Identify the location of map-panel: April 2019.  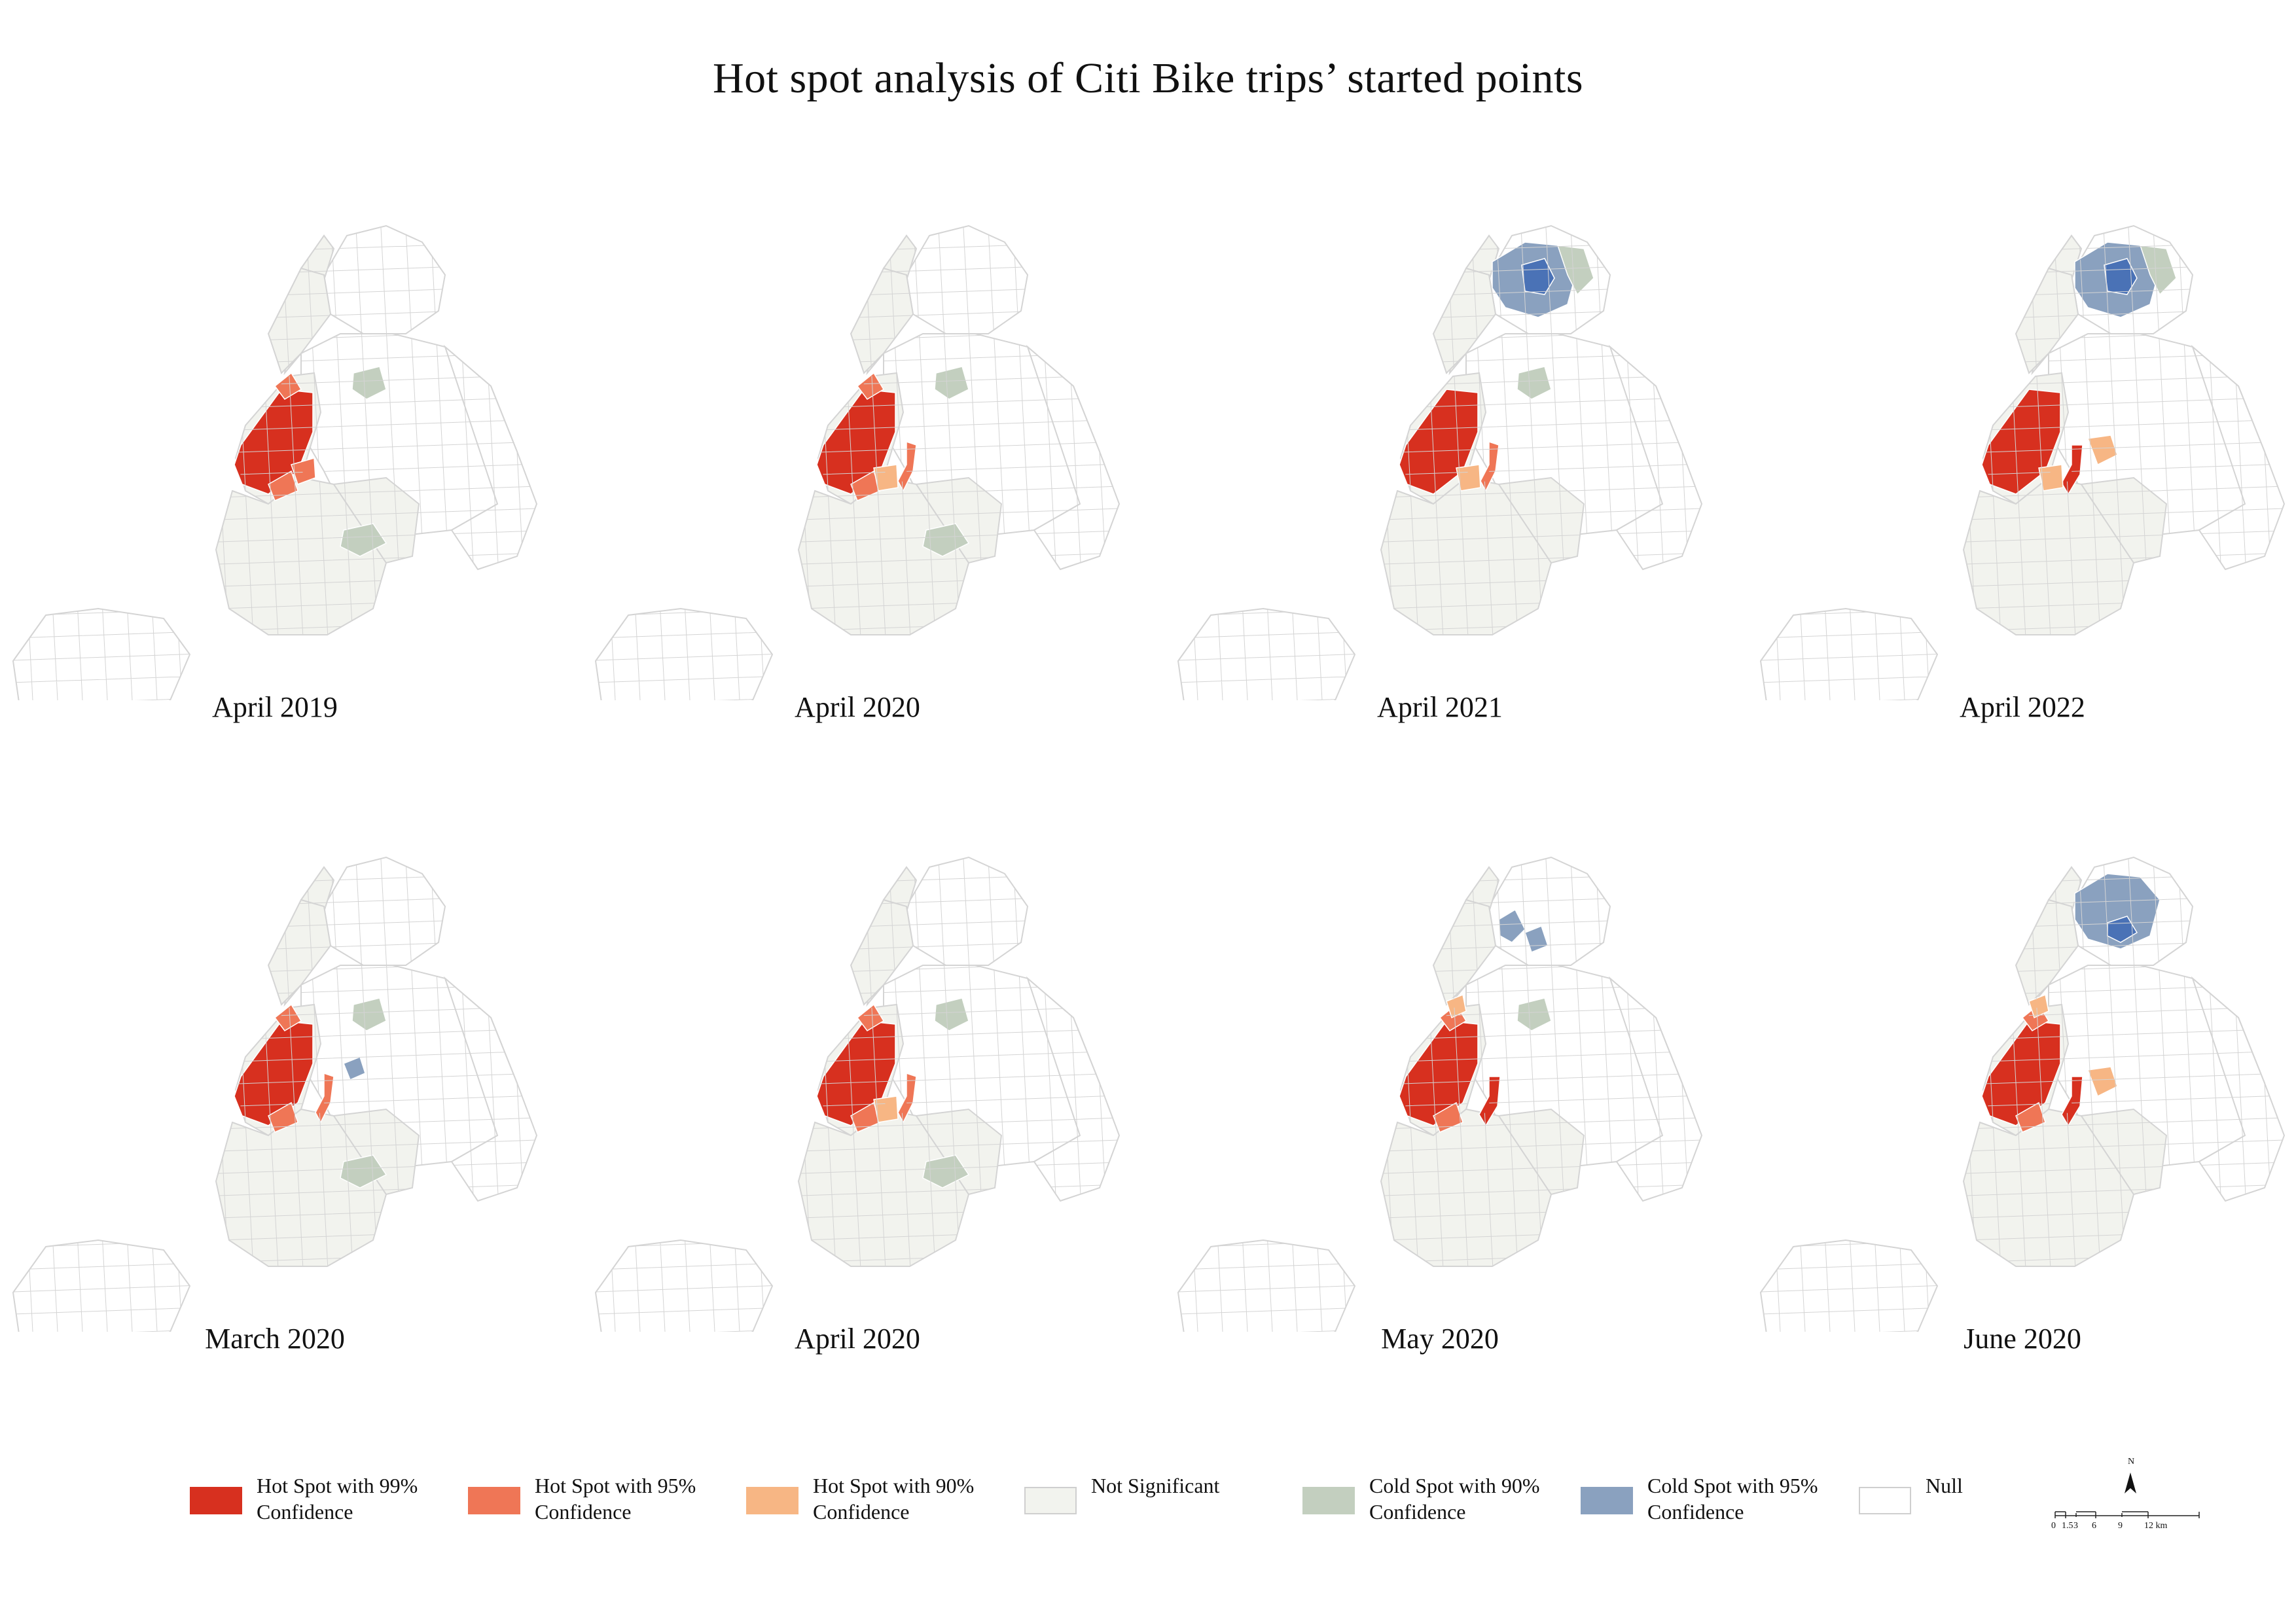
(278, 439).